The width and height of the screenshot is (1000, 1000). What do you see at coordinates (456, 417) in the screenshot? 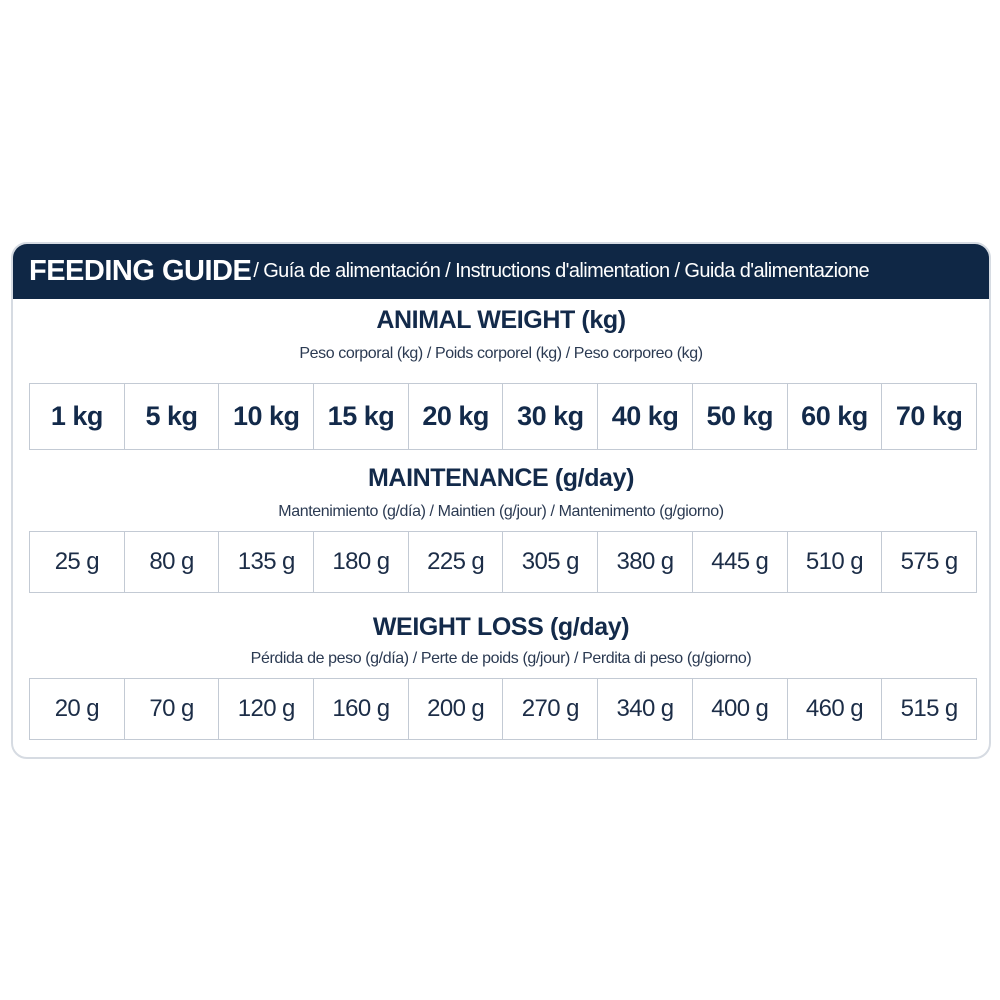
I see `weight-cell: 20 kg` at bounding box center [456, 417].